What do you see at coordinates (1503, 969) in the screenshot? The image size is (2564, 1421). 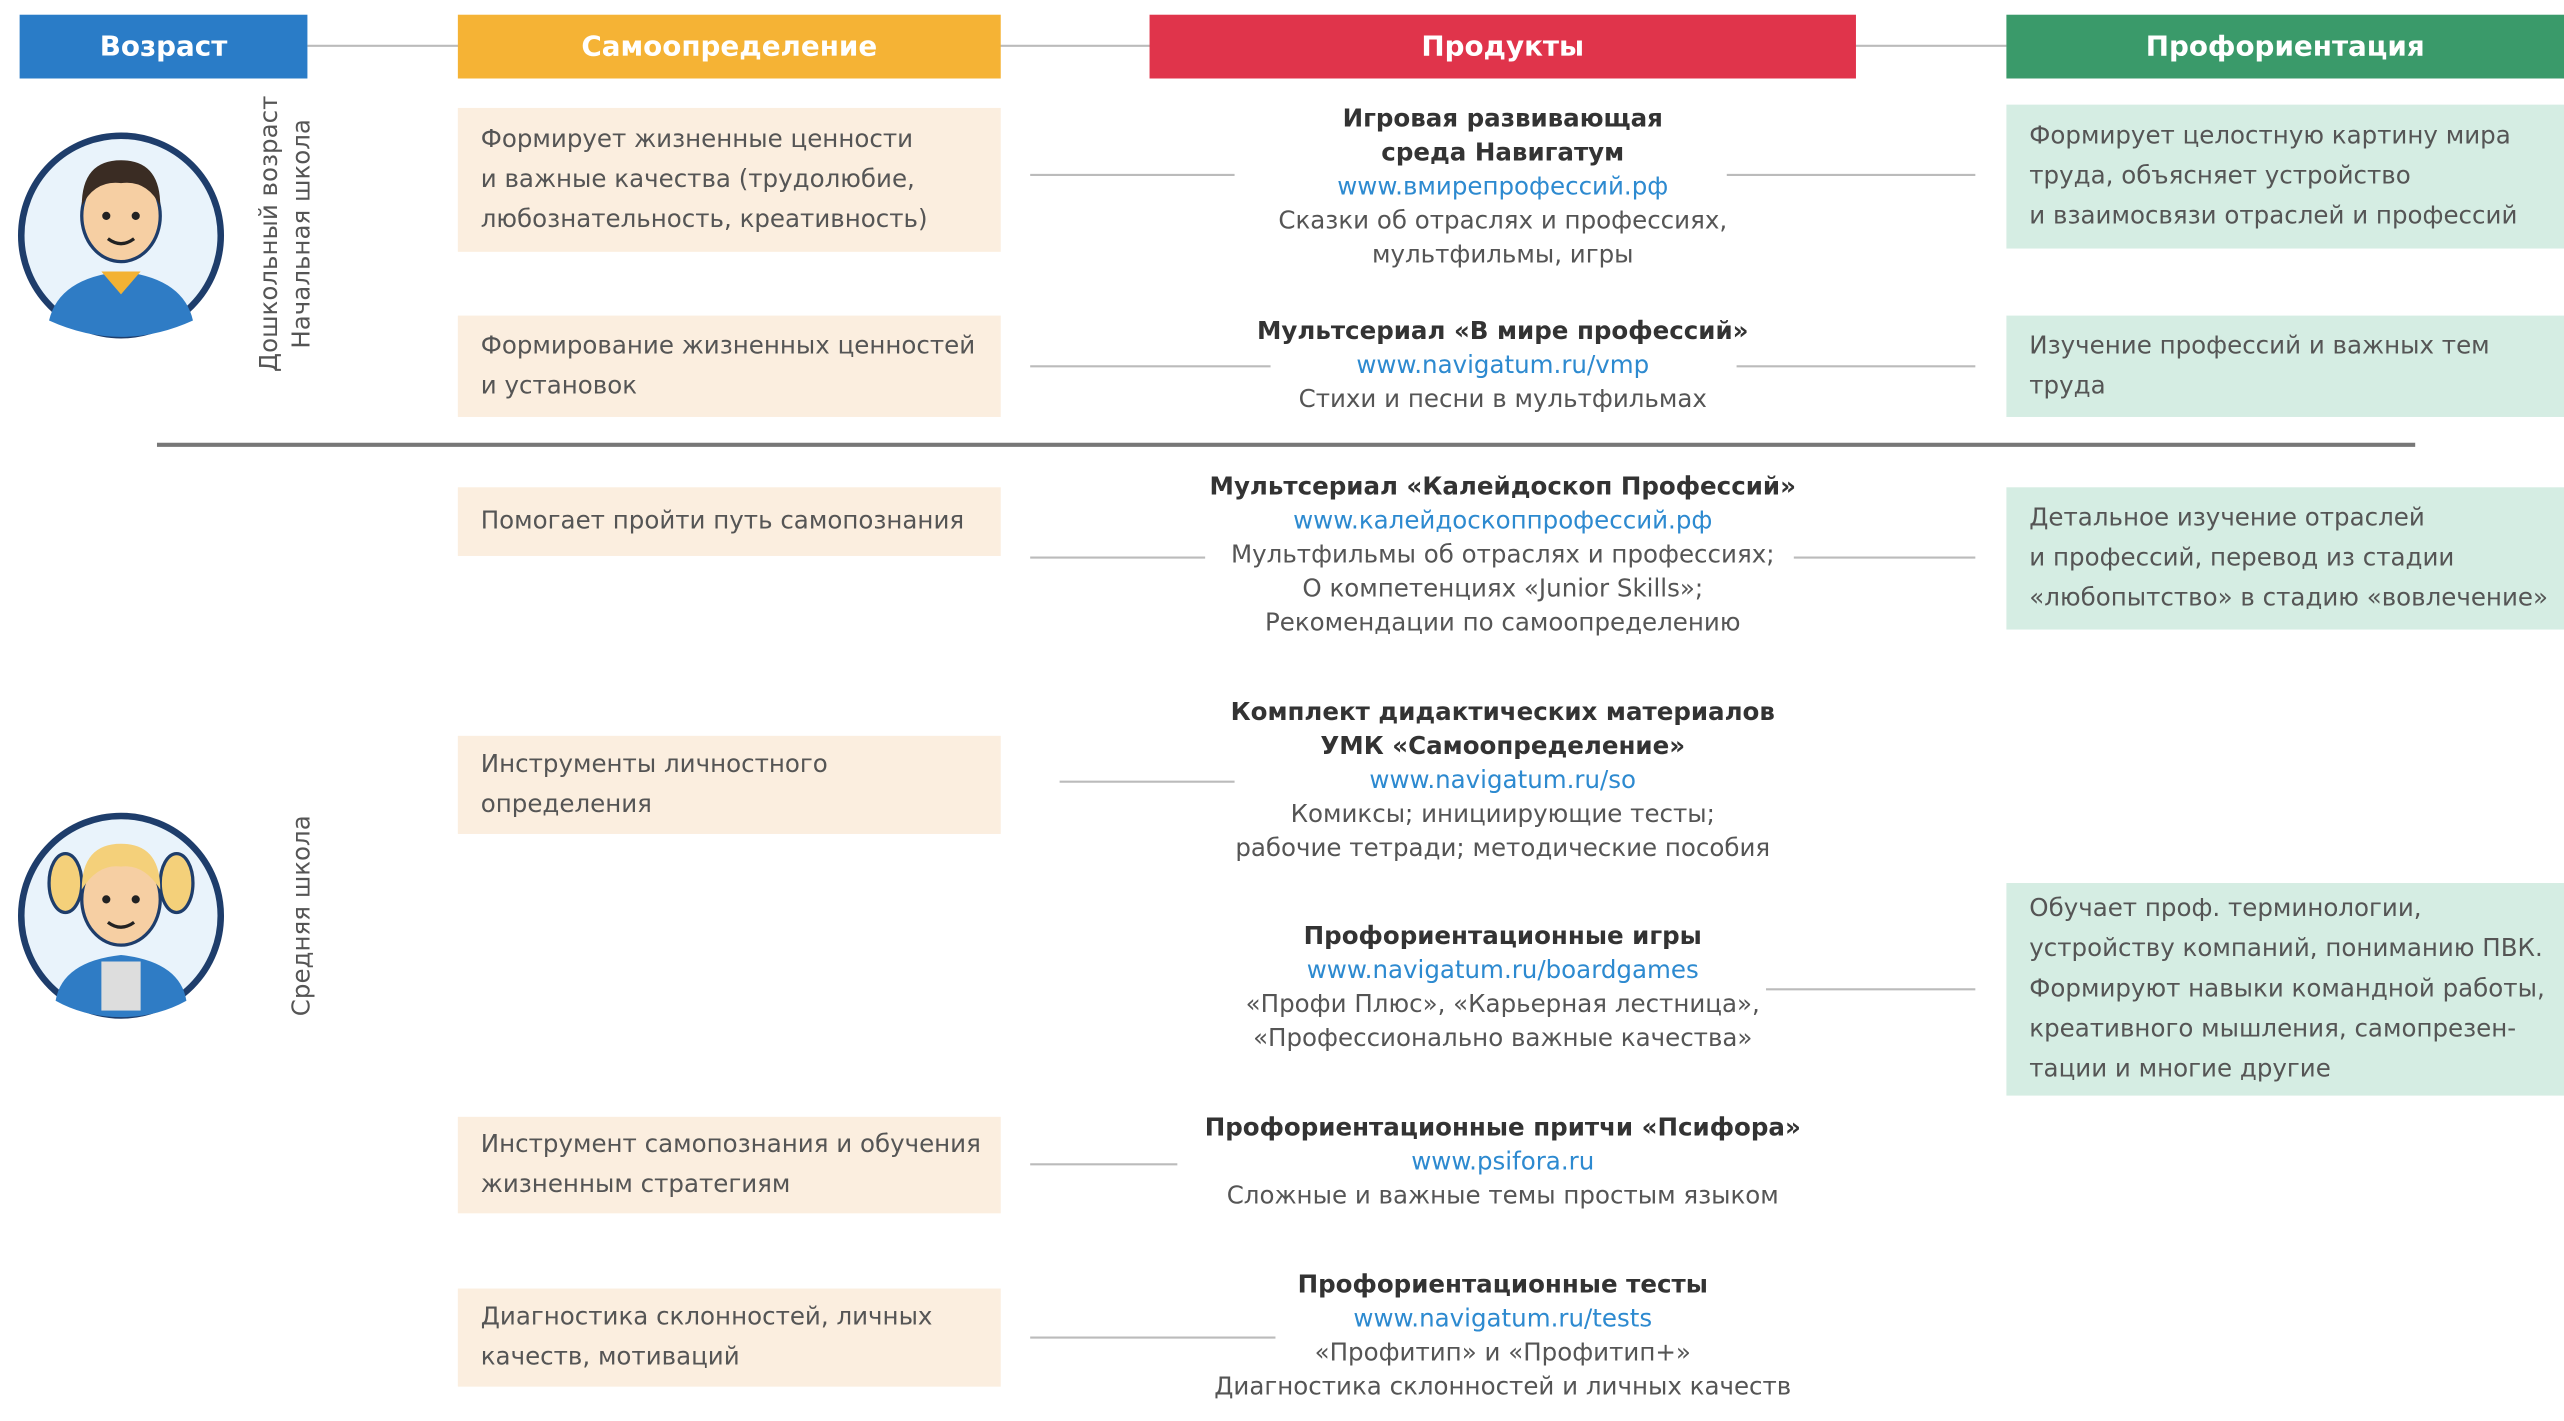 I see `product-url: www.navigatum.ru/boardgames` at bounding box center [1503, 969].